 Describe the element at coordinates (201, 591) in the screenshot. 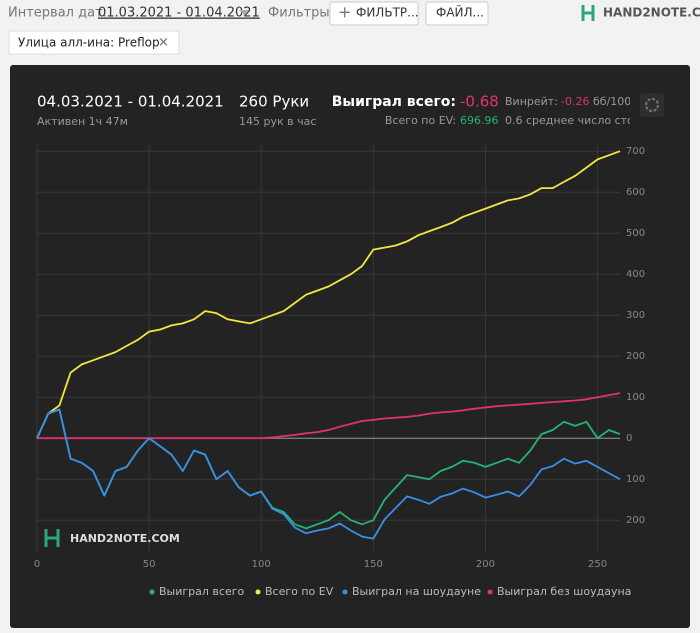

I see `legend-label: Выиграл всего` at that location.